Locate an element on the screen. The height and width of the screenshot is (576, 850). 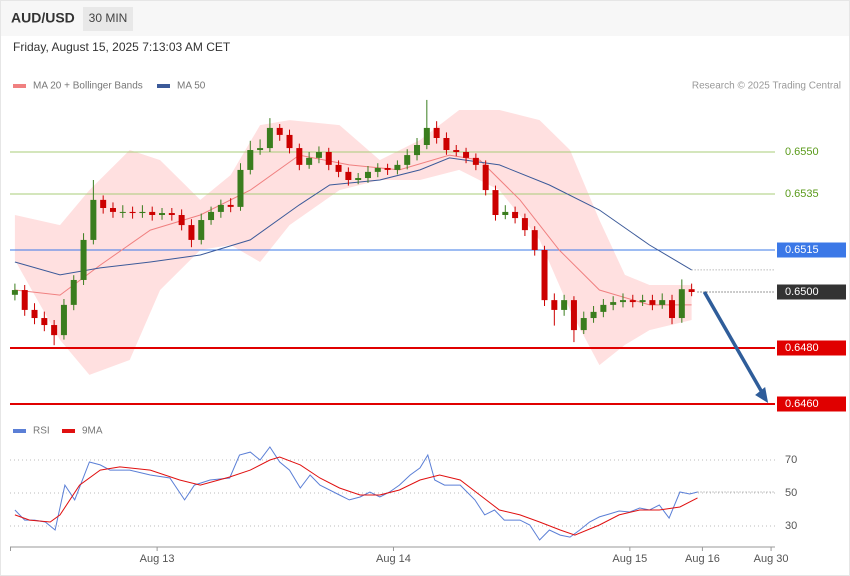
forecast-arrowhead is located at coordinates (762, 395).